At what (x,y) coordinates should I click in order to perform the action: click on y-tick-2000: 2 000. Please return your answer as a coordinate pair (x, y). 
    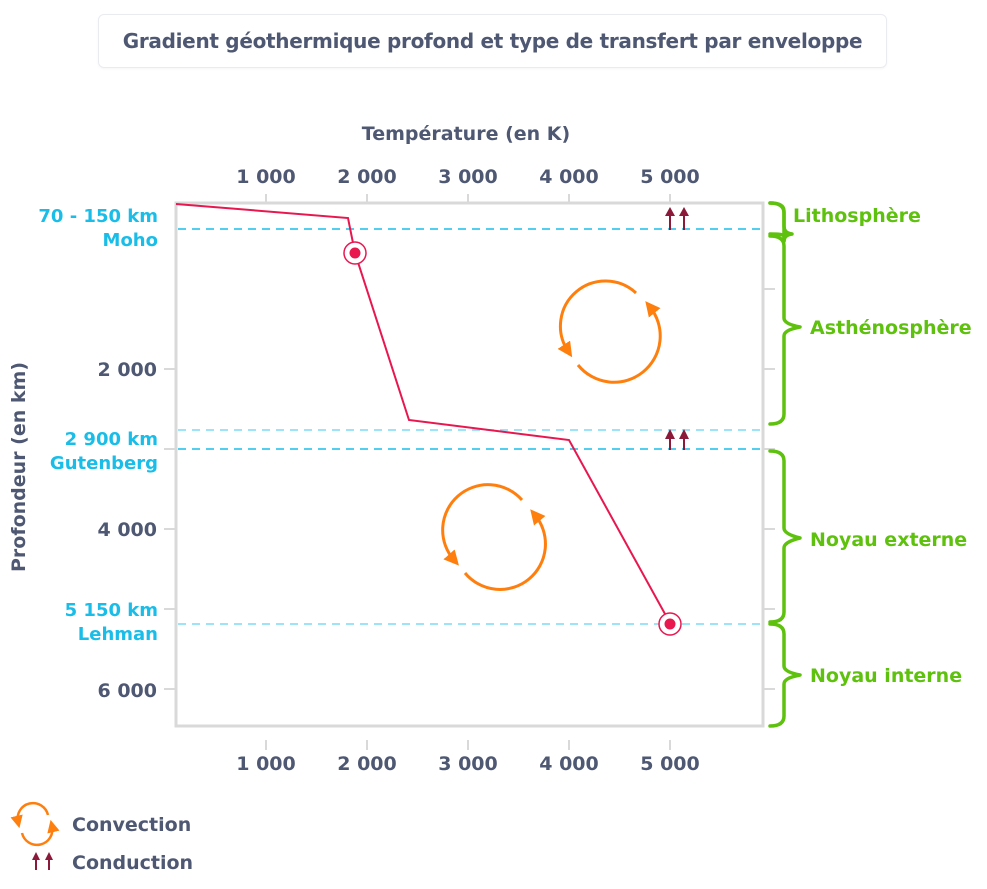
    Looking at the image, I should click on (128, 370).